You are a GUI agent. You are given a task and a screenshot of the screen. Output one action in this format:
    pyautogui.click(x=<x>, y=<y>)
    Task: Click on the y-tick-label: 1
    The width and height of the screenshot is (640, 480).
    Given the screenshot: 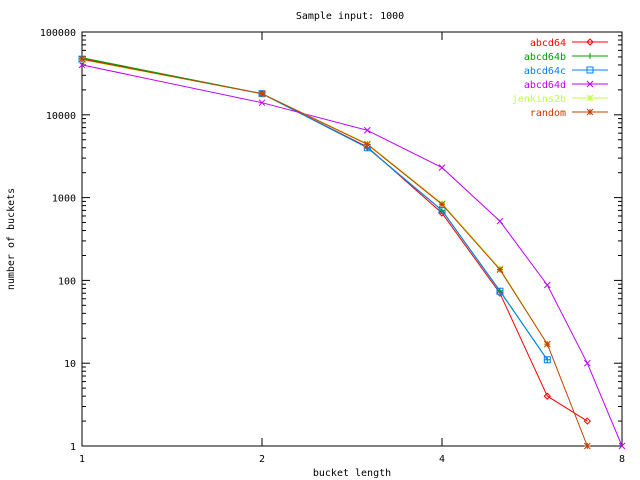 What is the action you would take?
    pyautogui.click(x=73, y=447)
    